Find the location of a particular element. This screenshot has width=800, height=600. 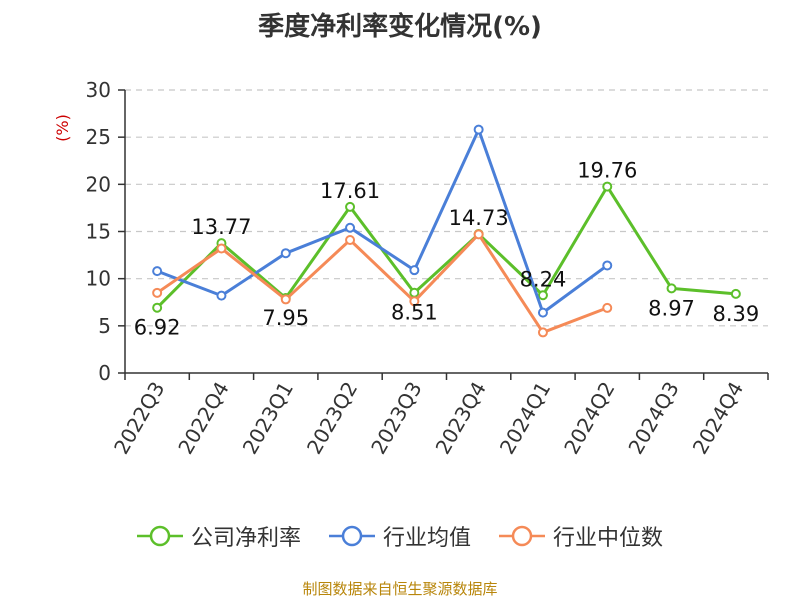

y-tick-label: 5 is located at coordinates (104, 326).